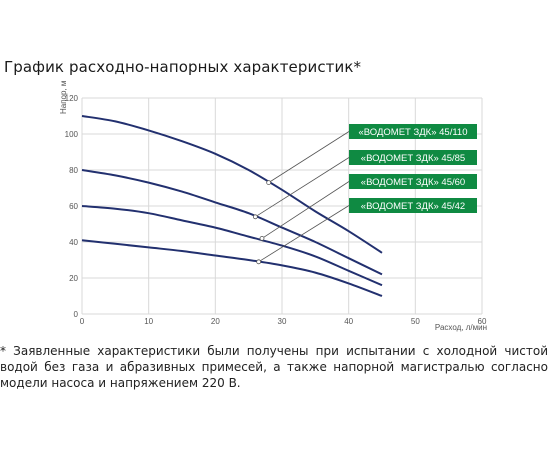 The width and height of the screenshot is (550, 450). I want to click on series-label: «ВОДОМЕТ ЗДК» 45/60, so click(413, 182).